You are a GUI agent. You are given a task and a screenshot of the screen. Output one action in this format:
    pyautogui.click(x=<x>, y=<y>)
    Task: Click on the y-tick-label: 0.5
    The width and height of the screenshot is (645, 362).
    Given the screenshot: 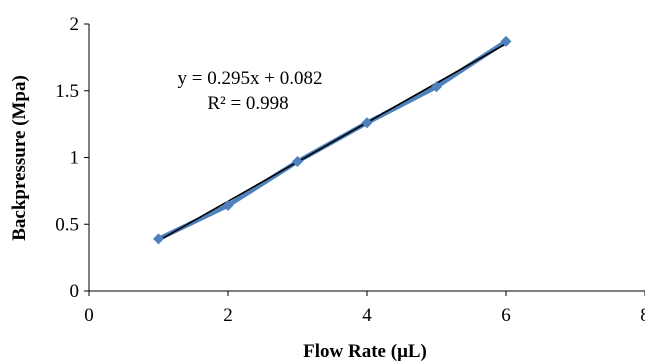 What is the action you would take?
    pyautogui.click(x=67, y=224)
    